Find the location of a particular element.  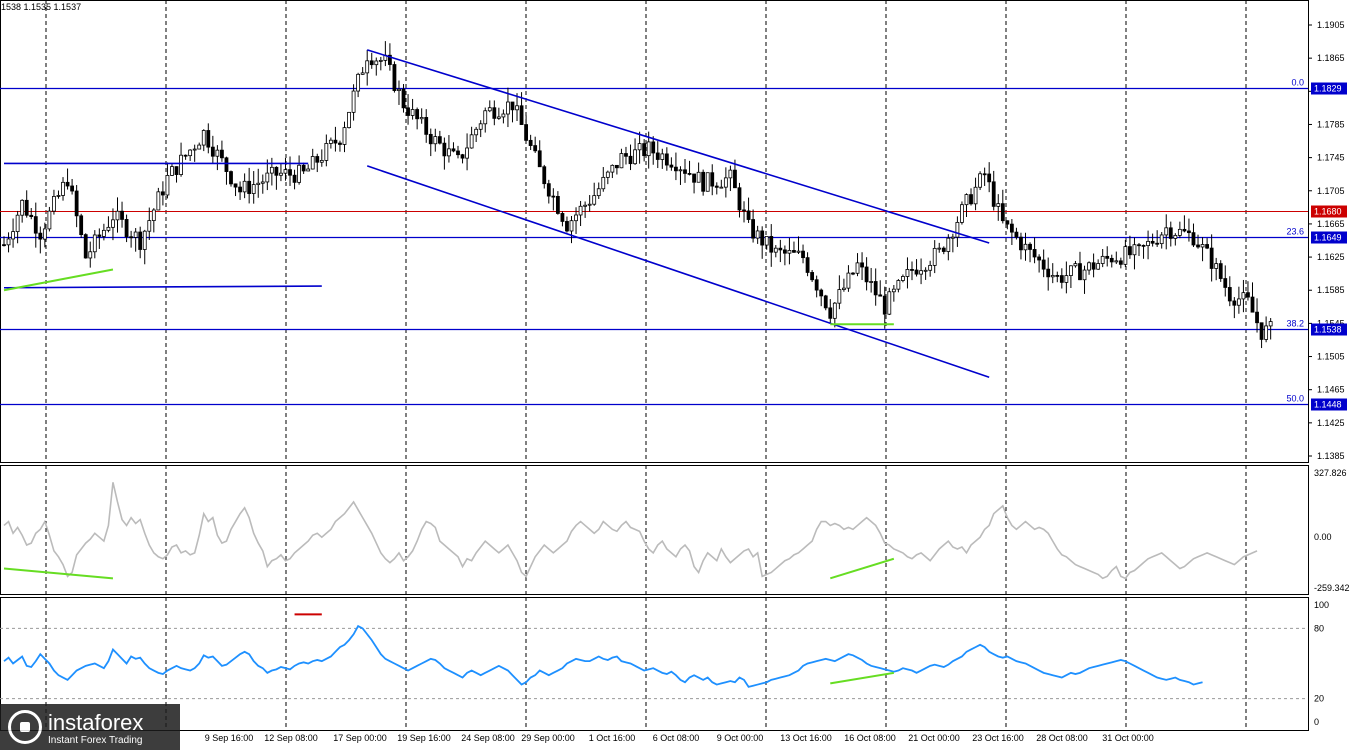

time-axis-label: 6 Oct 08:00 is located at coordinates (676, 738).